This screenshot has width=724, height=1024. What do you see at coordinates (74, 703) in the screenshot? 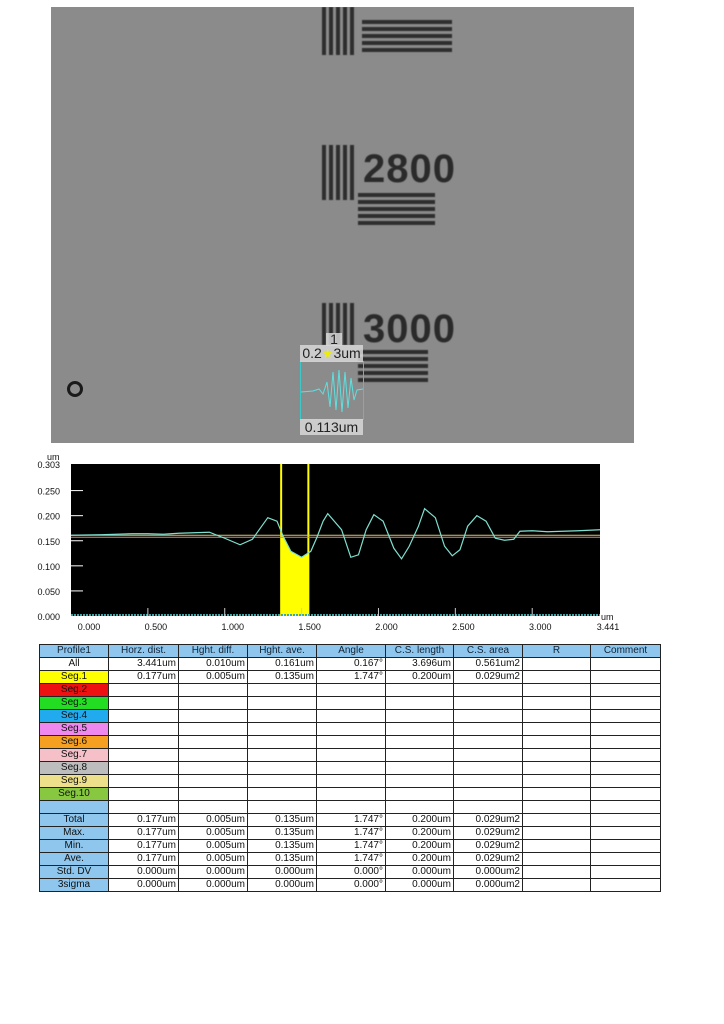
I see `row-label: Seg.3` at bounding box center [74, 703].